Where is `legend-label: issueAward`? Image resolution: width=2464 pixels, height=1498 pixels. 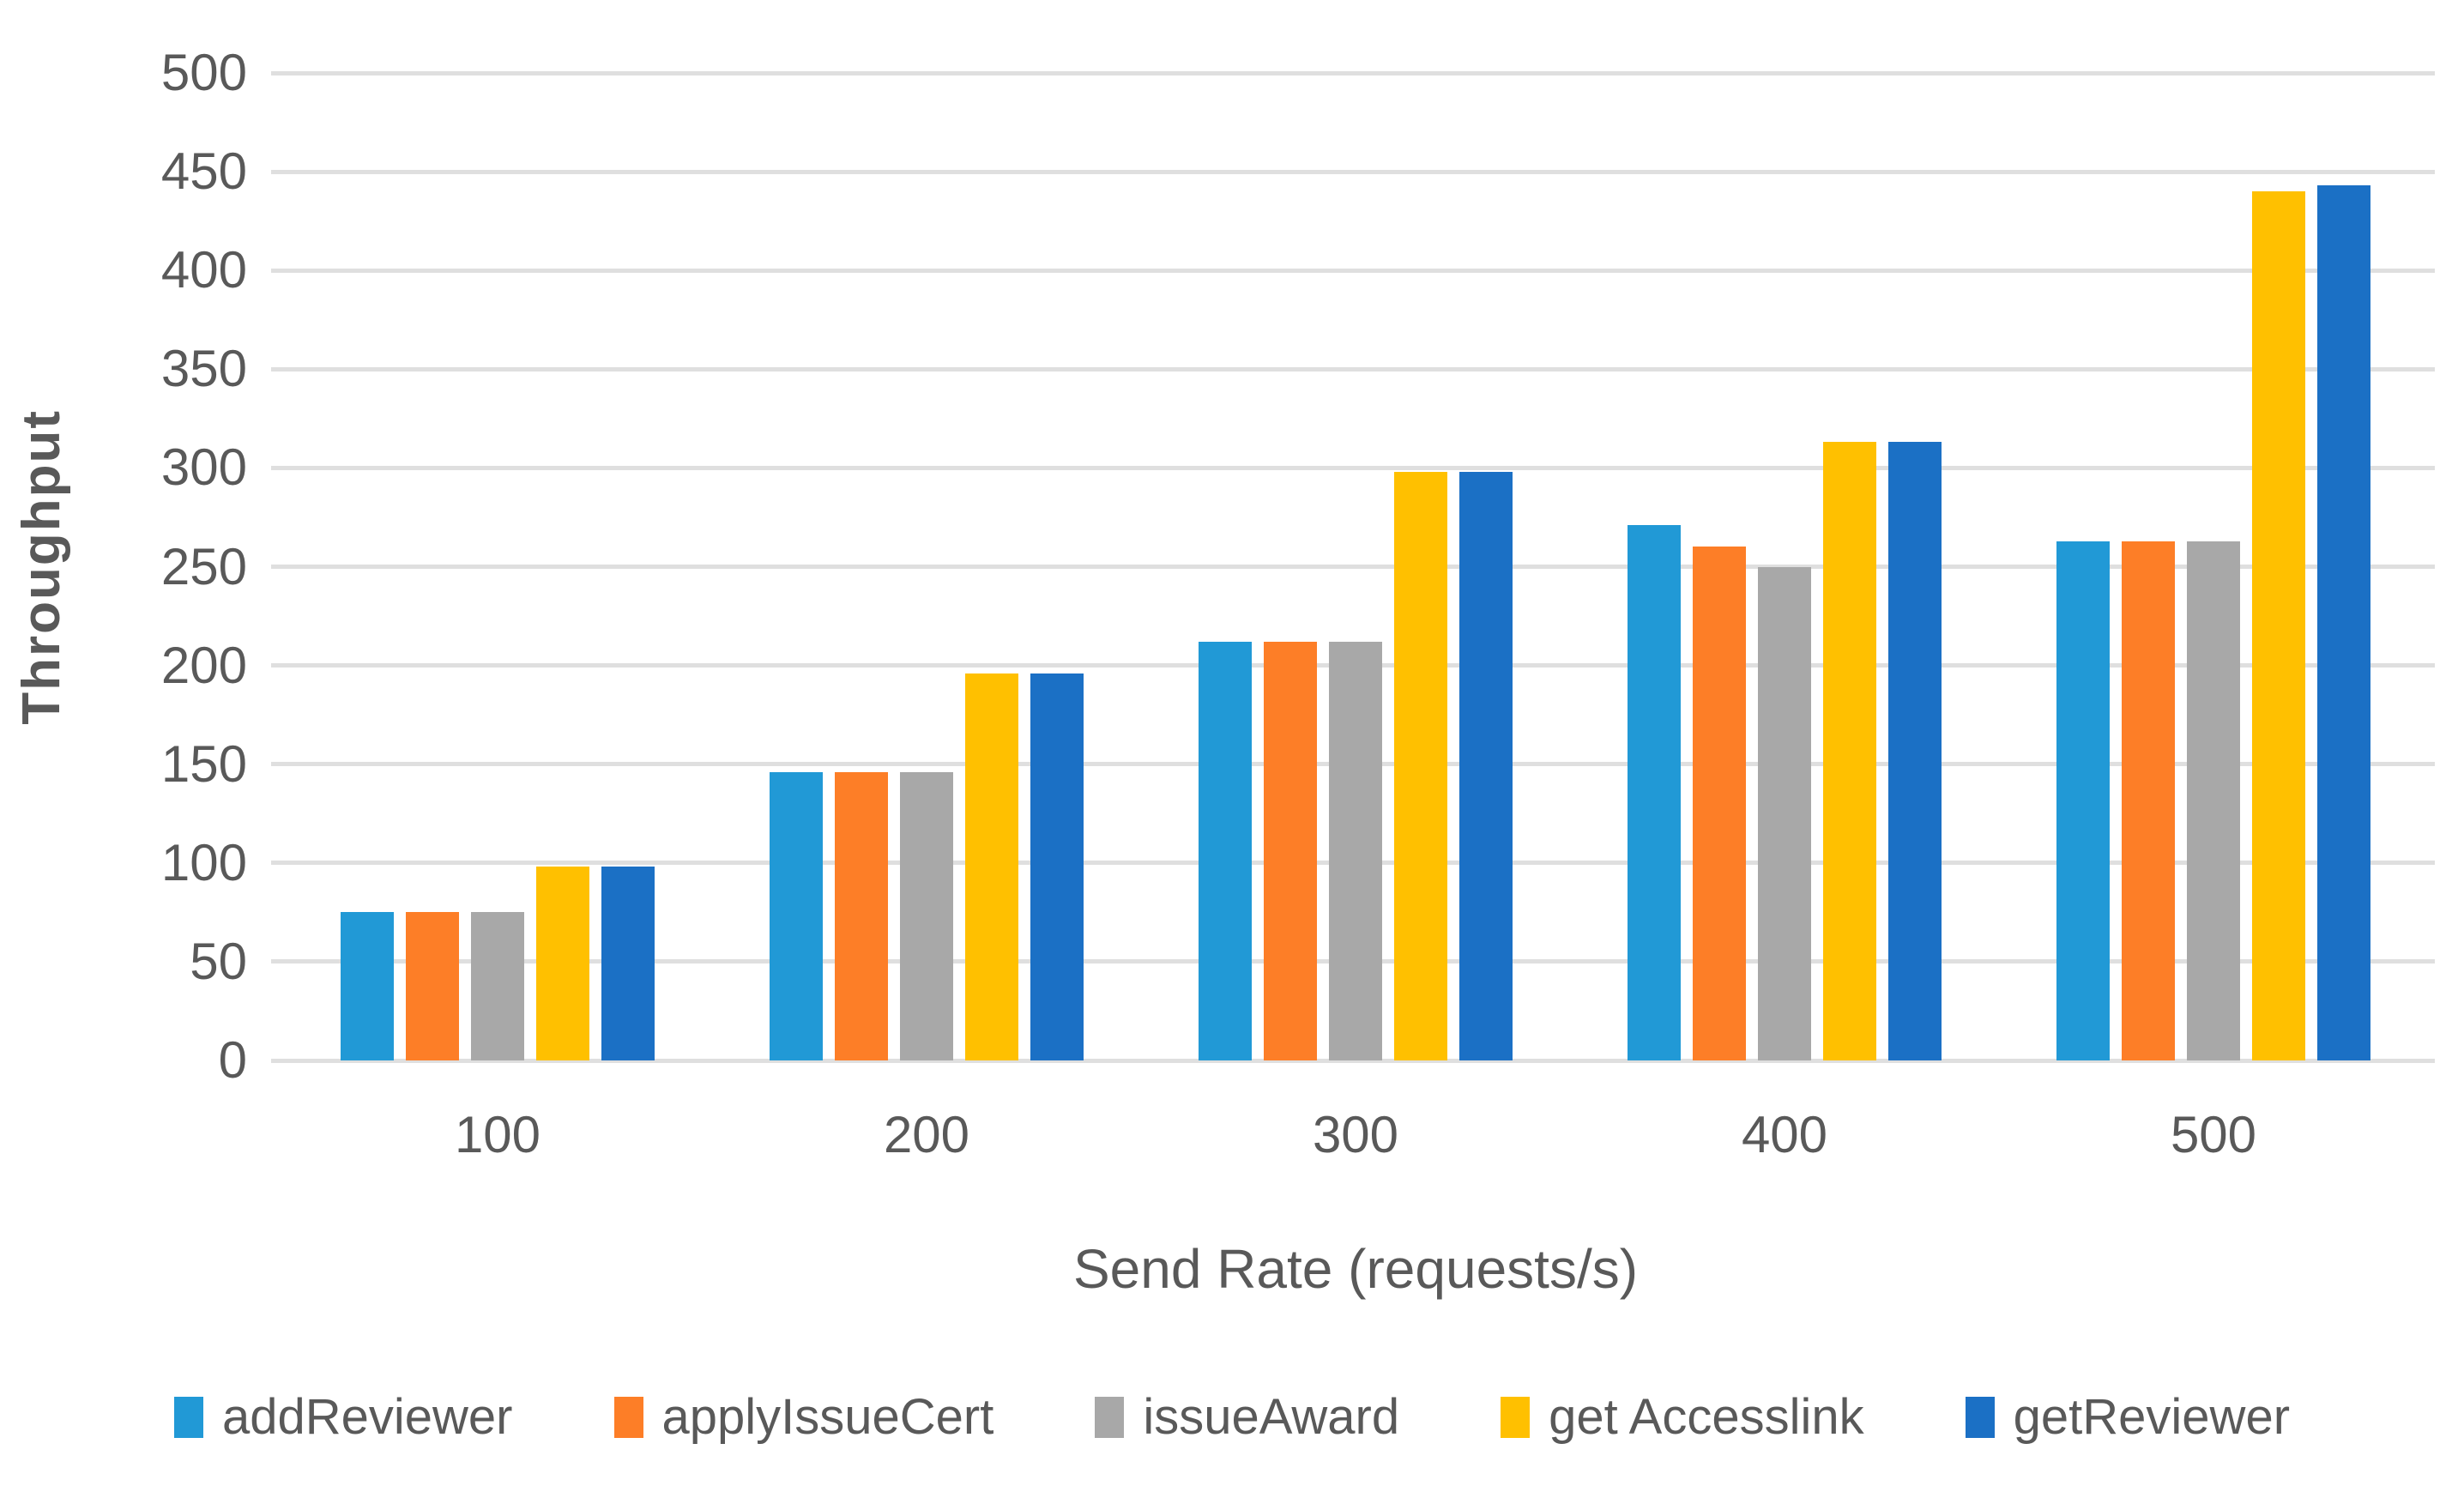
legend-label: issueAward is located at coordinates (1271, 1417).